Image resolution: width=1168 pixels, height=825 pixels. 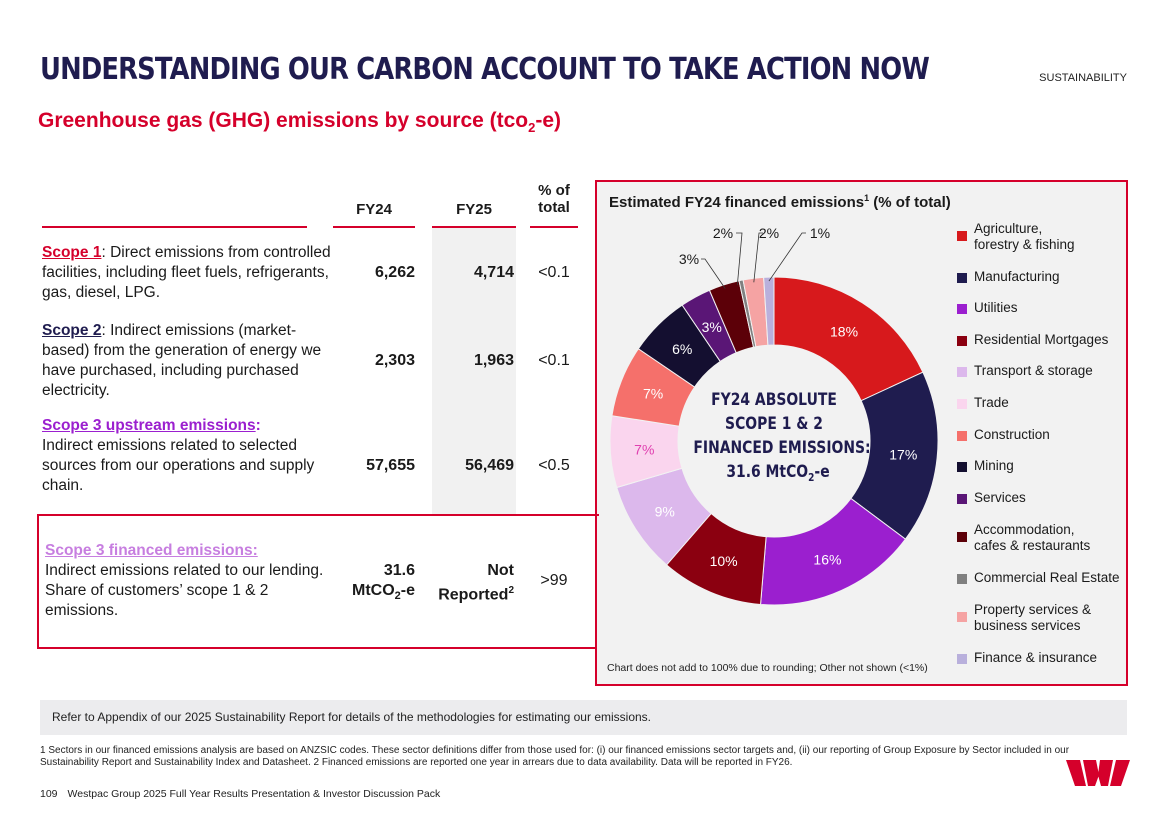 What do you see at coordinates (554, 199) in the screenshot?
I see `column-header-pct: % of total` at bounding box center [554, 199].